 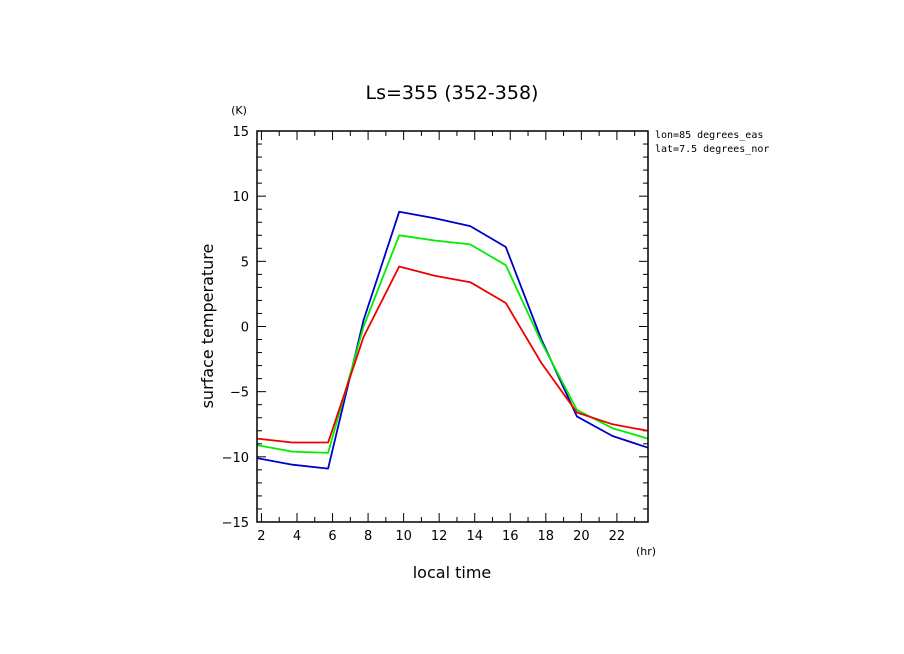 I want to click on y-tick-label: −10, so click(x=235, y=458).